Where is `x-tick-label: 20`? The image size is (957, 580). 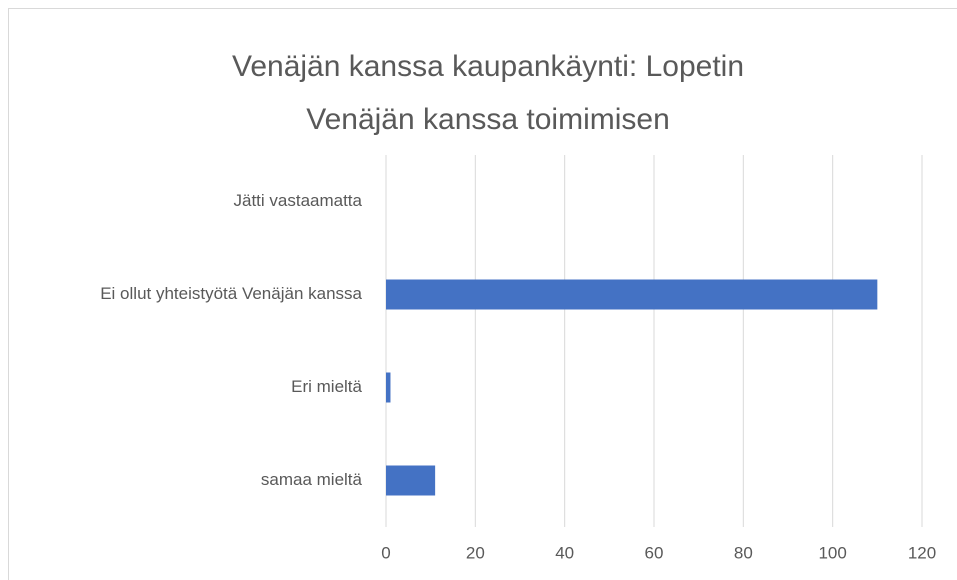 x-tick-label: 20 is located at coordinates (475, 552).